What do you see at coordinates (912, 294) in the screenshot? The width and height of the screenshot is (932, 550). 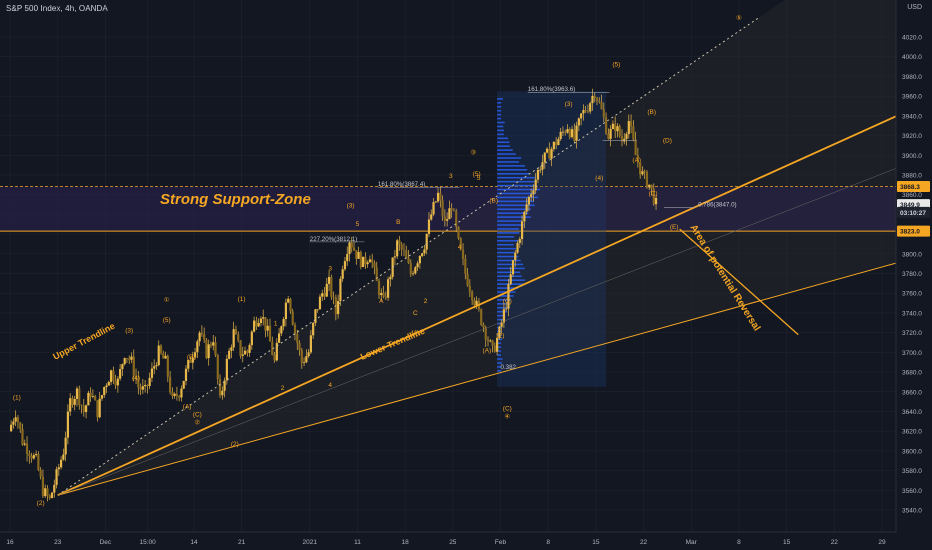 I see `price-tick: 3760.0` at bounding box center [912, 294].